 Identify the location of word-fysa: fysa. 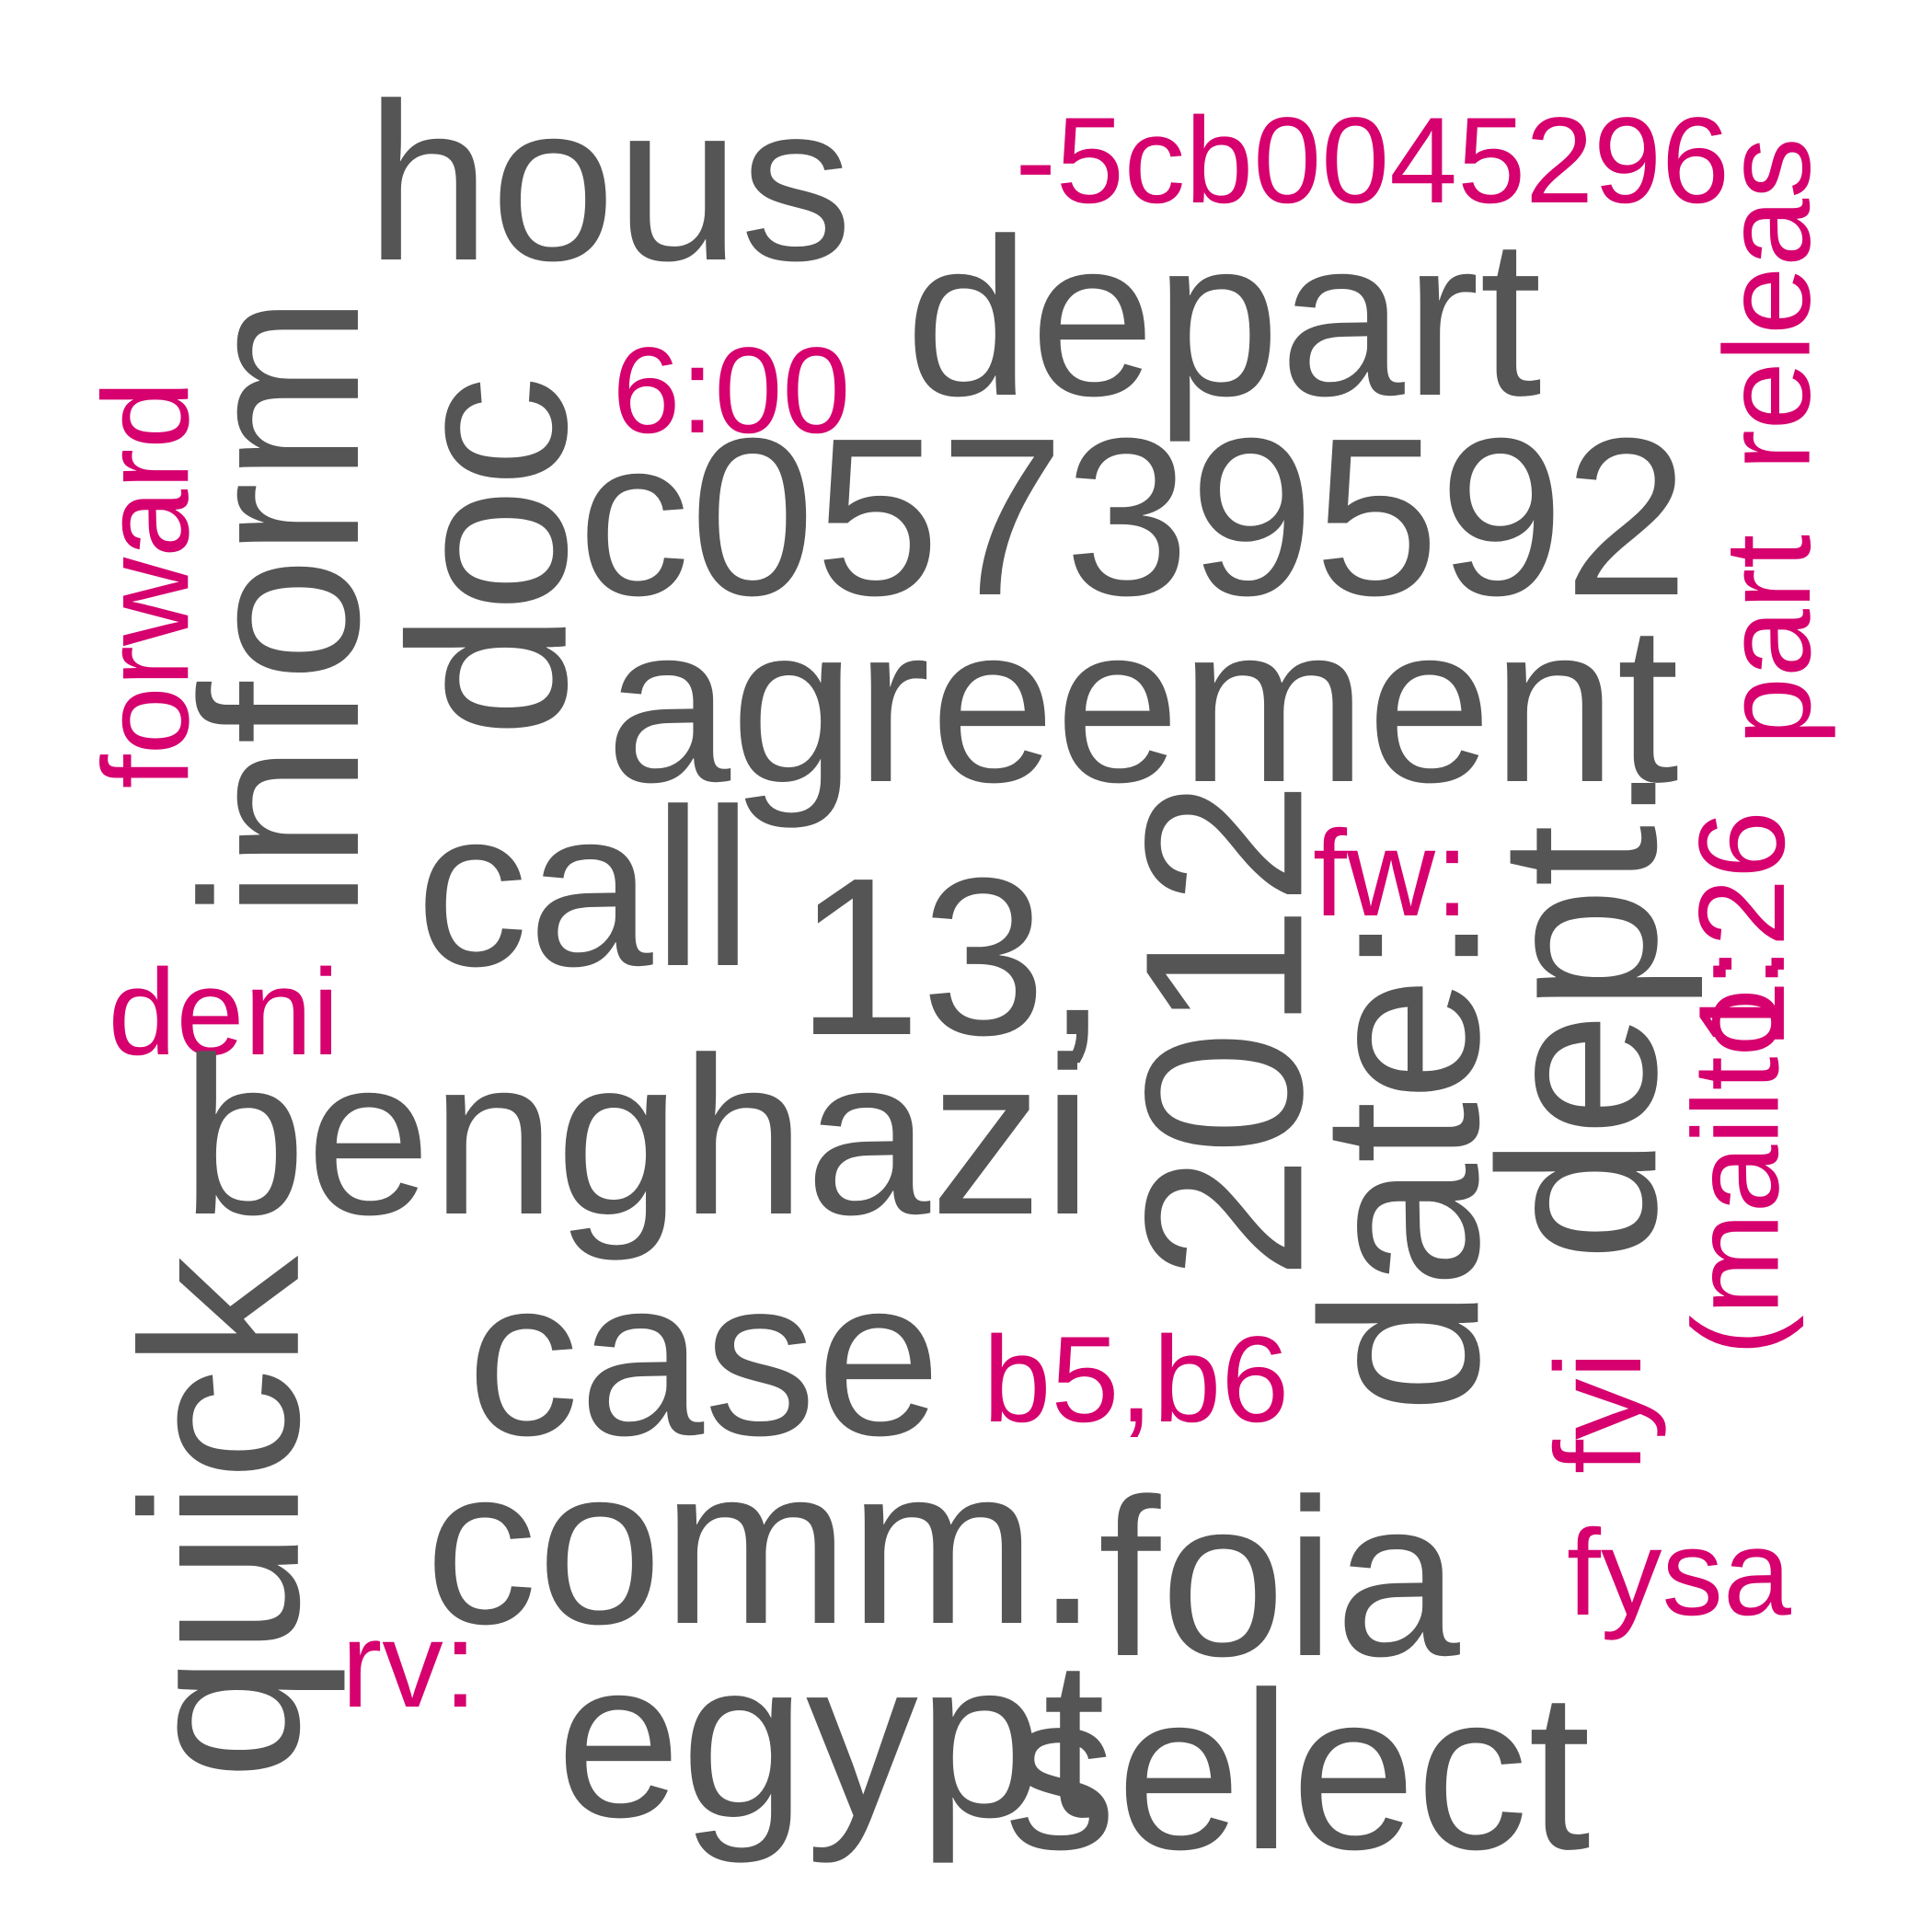
(1679, 1572).